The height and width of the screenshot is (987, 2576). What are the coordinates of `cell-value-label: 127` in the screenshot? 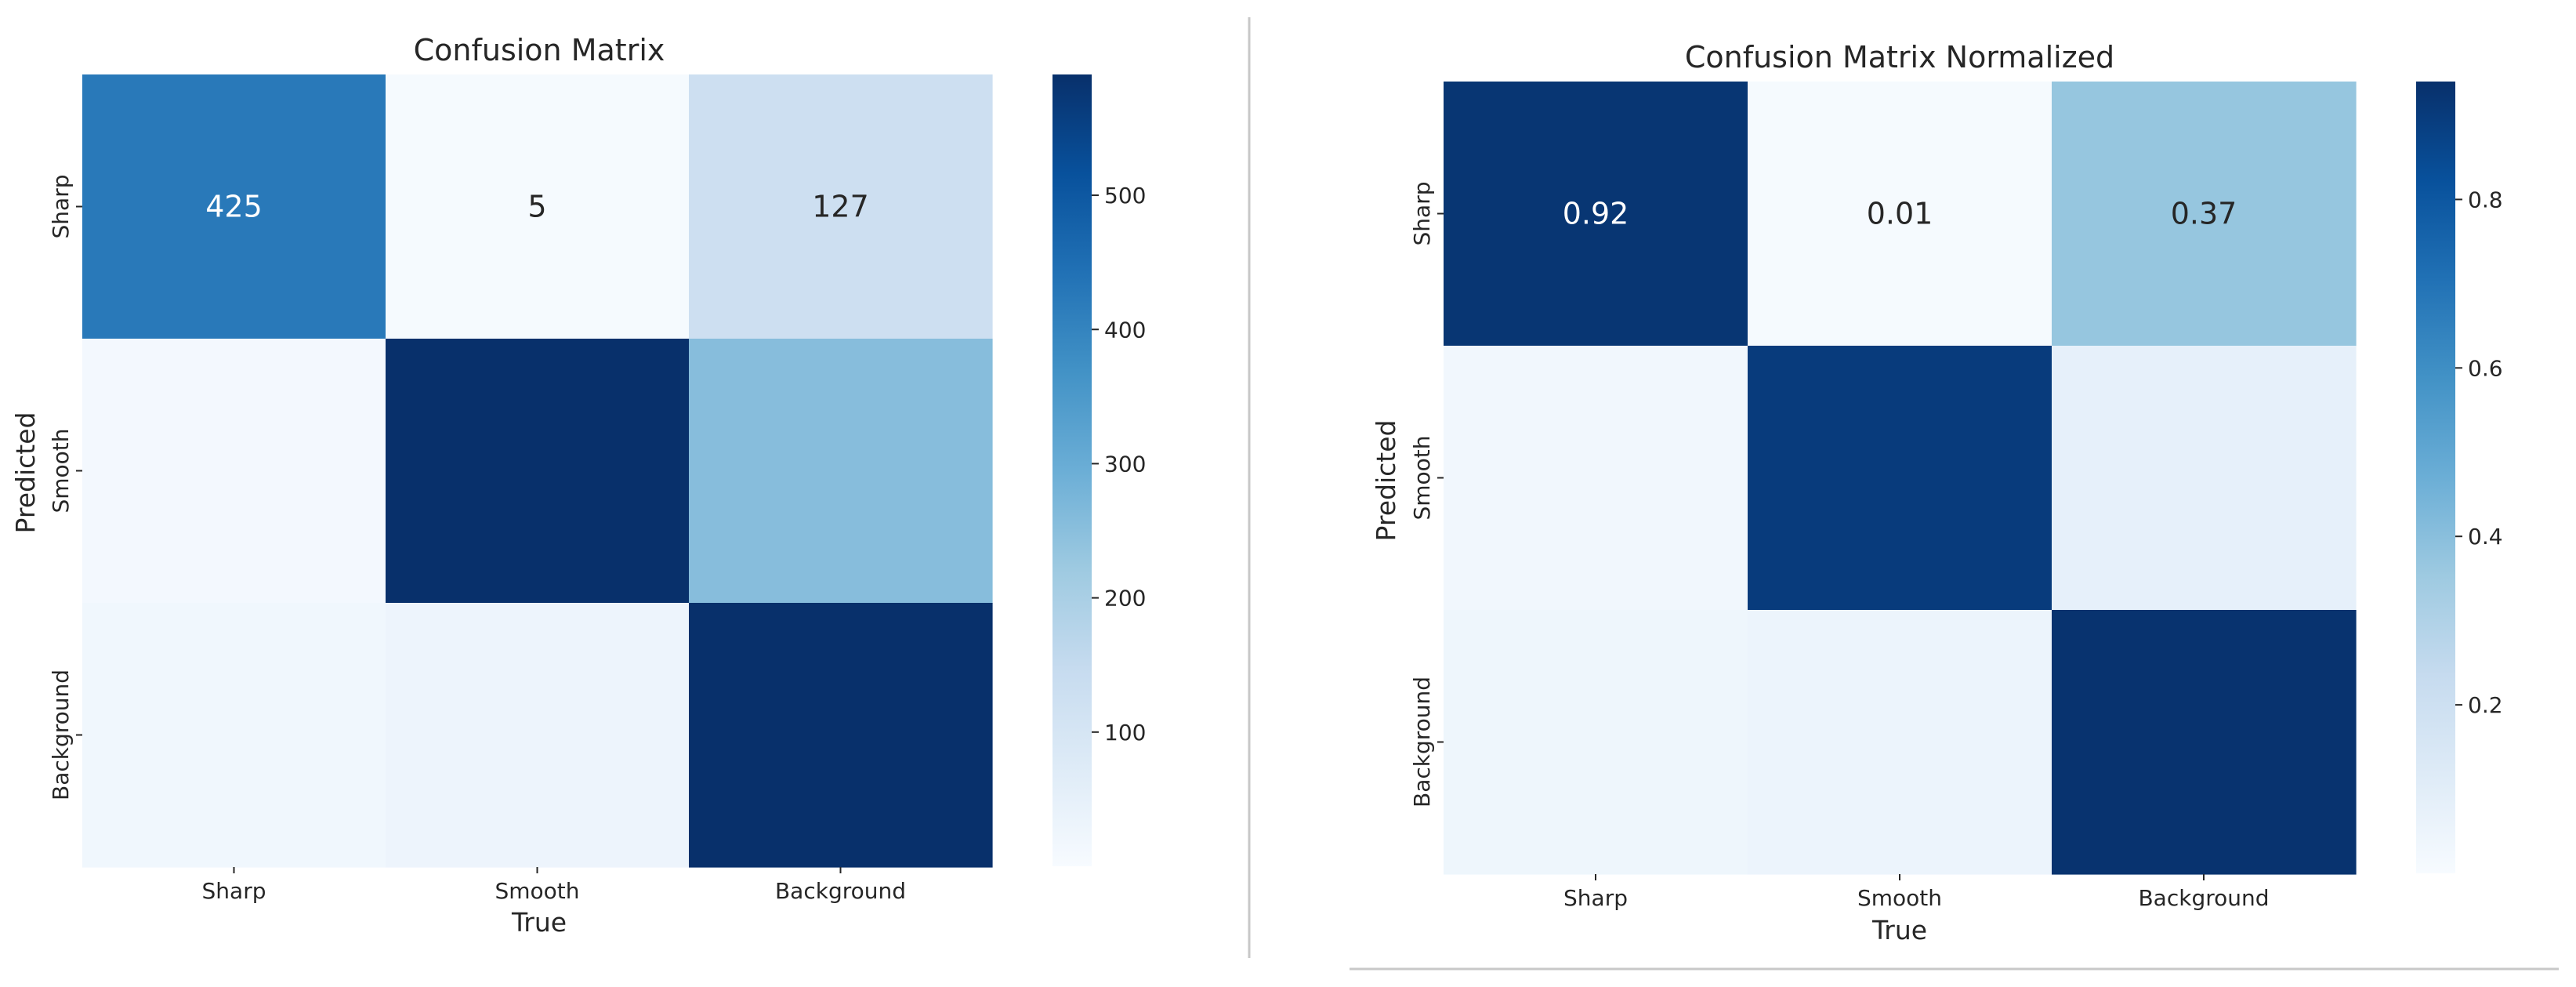 It's located at (840, 207).